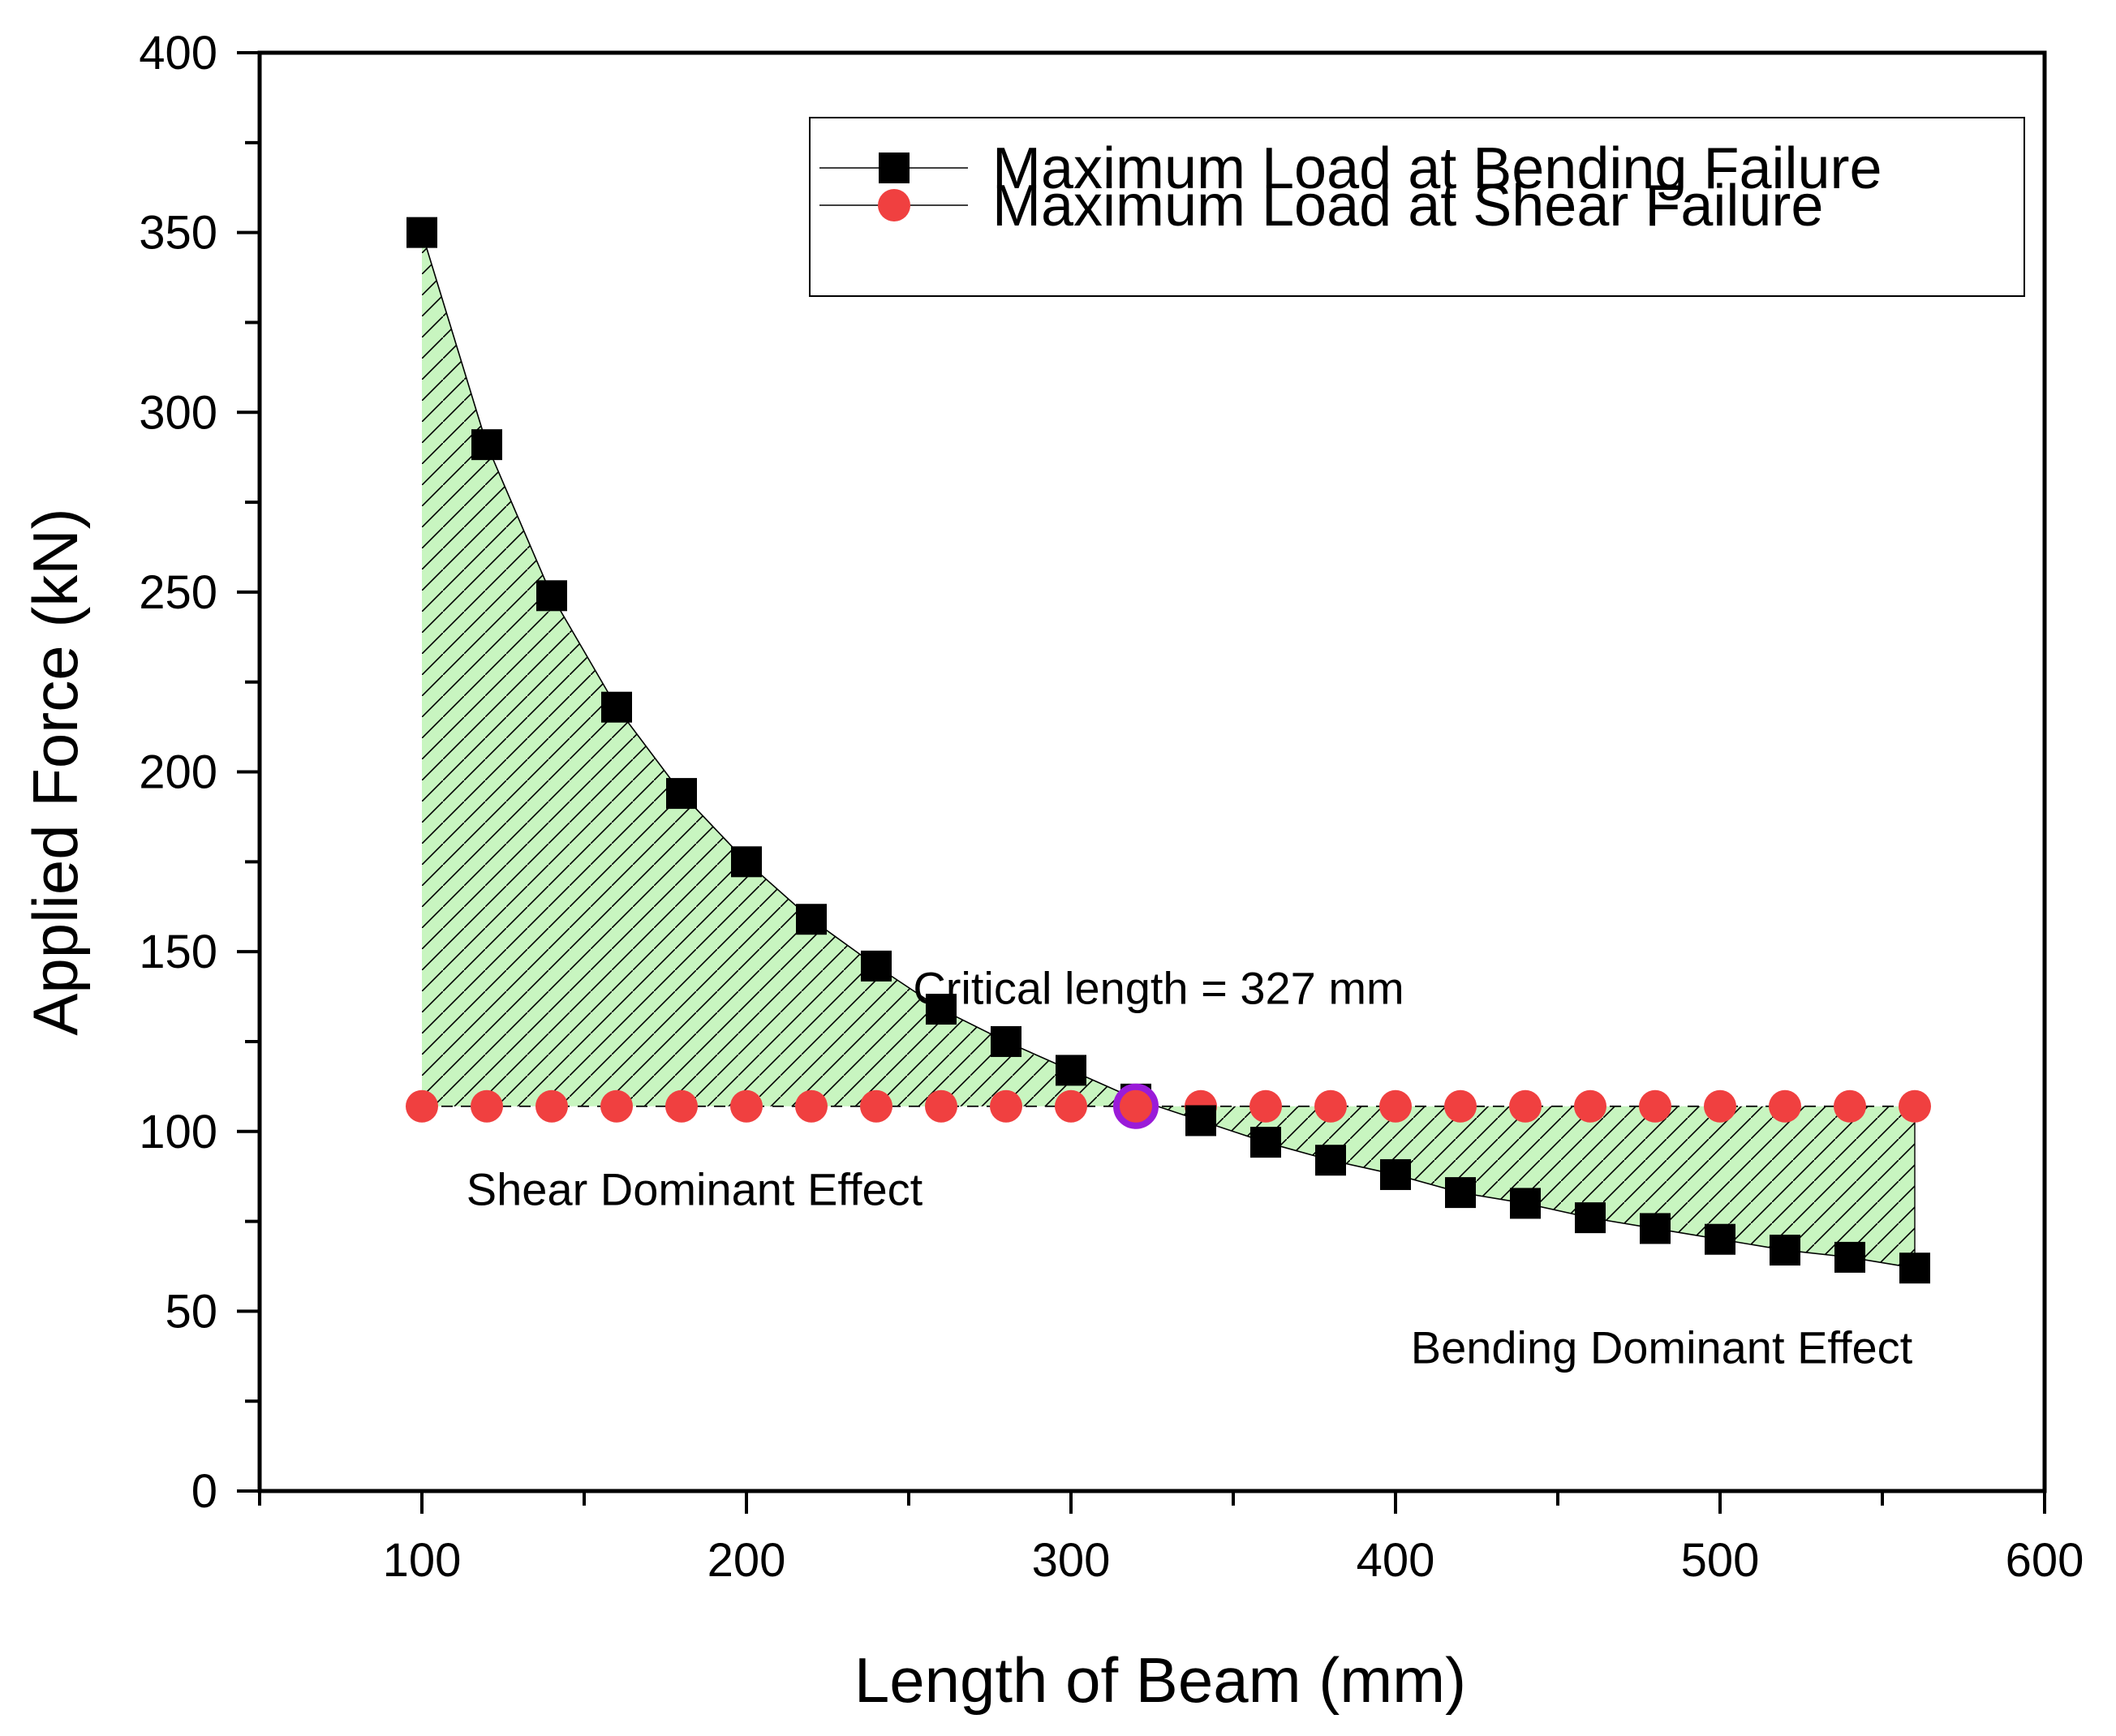  I want to click on x-tick-label: 100, so click(422, 1560).